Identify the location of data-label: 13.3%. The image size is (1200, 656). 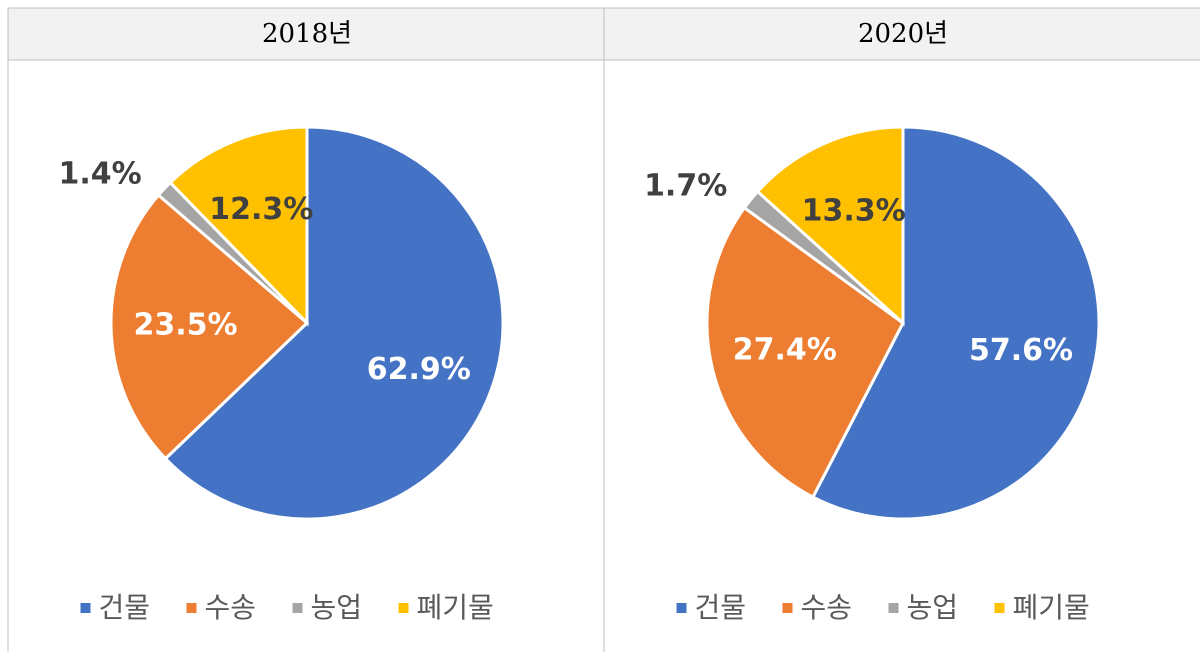
(854, 210).